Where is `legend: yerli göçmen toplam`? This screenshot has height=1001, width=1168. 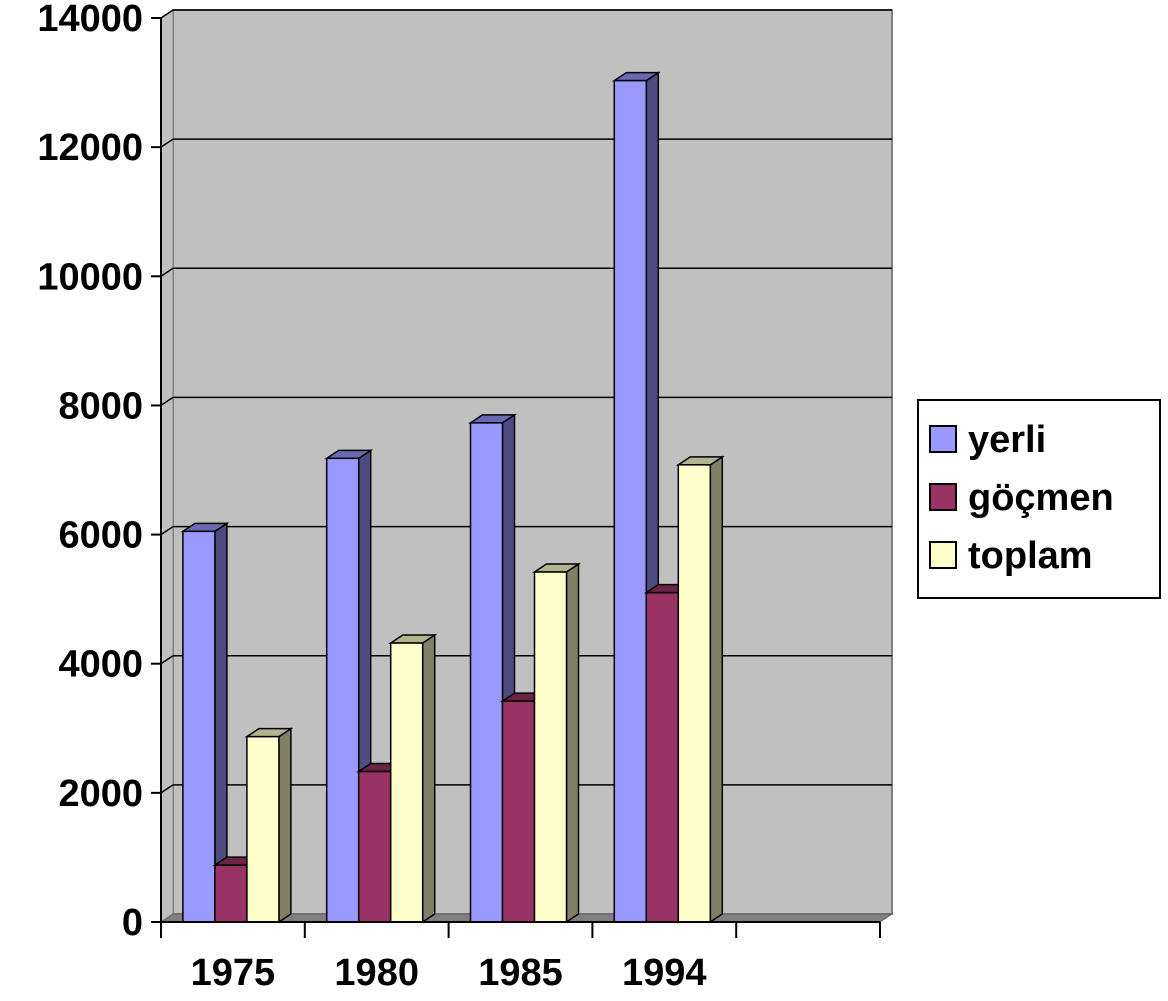 legend: yerli göçmen toplam is located at coordinates (1039, 499).